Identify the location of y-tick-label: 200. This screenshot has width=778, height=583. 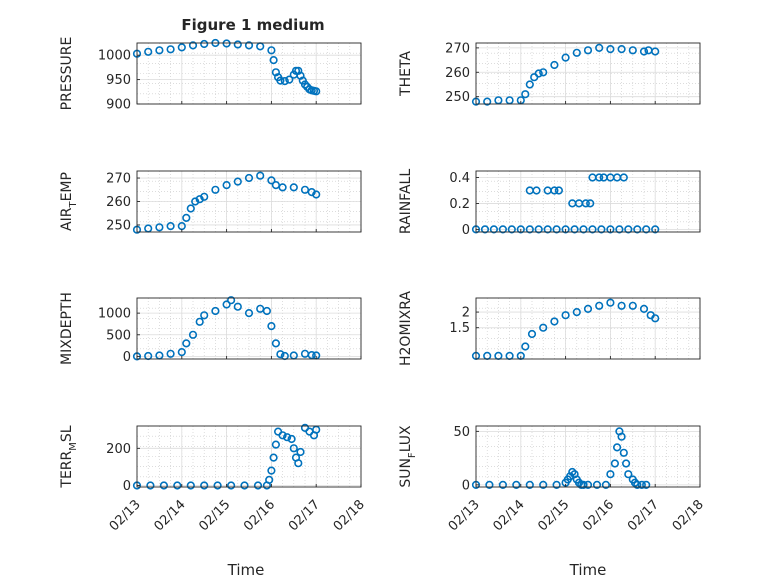
(118, 449).